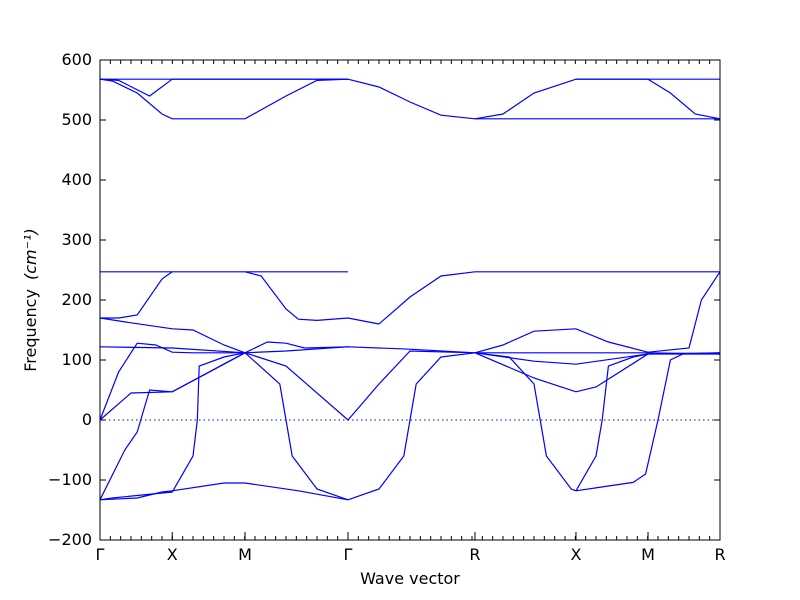 The width and height of the screenshot is (800, 600). Describe the element at coordinates (410, 578) in the screenshot. I see `x-axis-title: Wave vector` at that location.